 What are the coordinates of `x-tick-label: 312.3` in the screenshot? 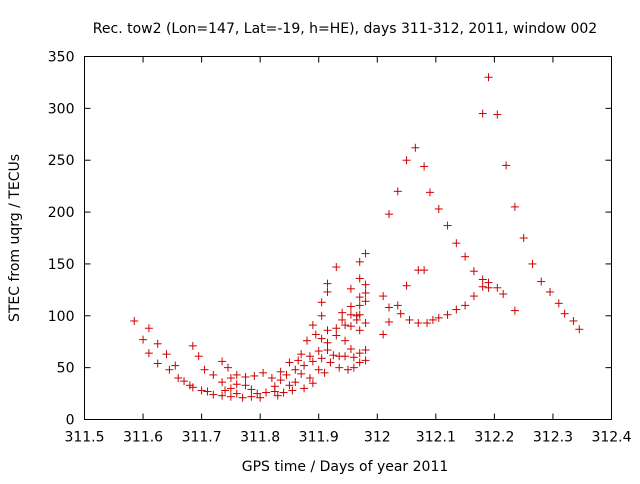 It's located at (553, 438).